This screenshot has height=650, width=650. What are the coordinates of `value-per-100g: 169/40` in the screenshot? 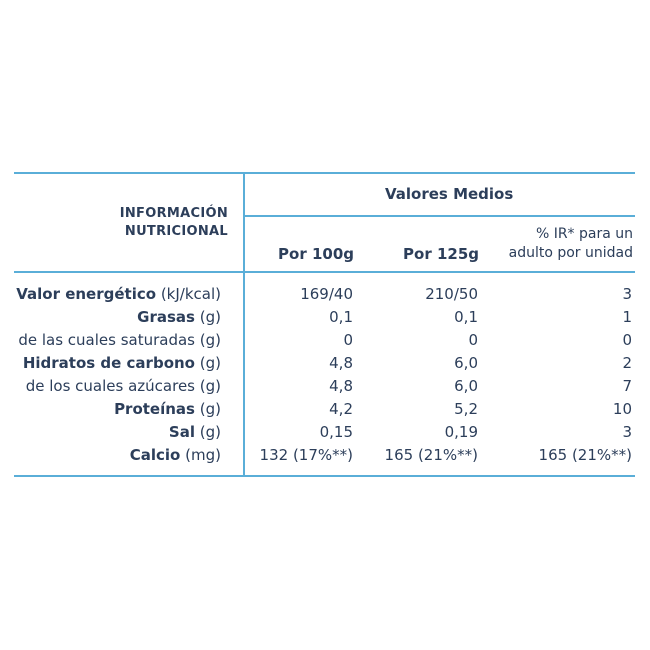 It's located at (326, 294).